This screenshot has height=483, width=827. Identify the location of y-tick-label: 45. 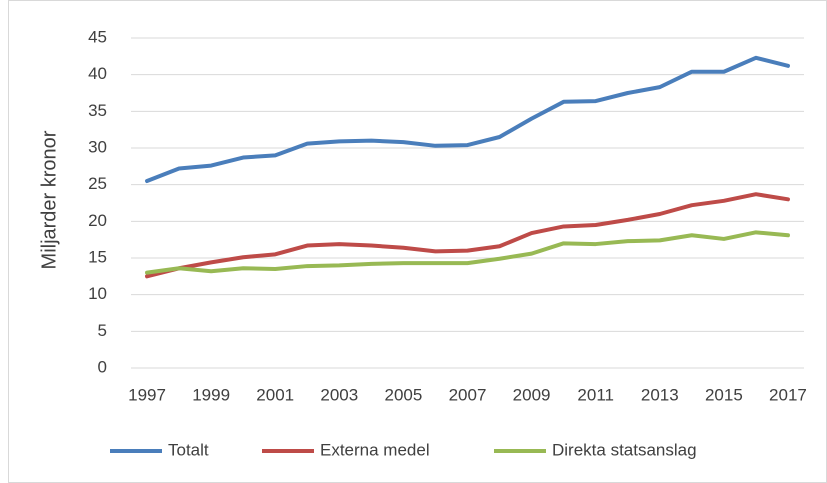
(97, 36).